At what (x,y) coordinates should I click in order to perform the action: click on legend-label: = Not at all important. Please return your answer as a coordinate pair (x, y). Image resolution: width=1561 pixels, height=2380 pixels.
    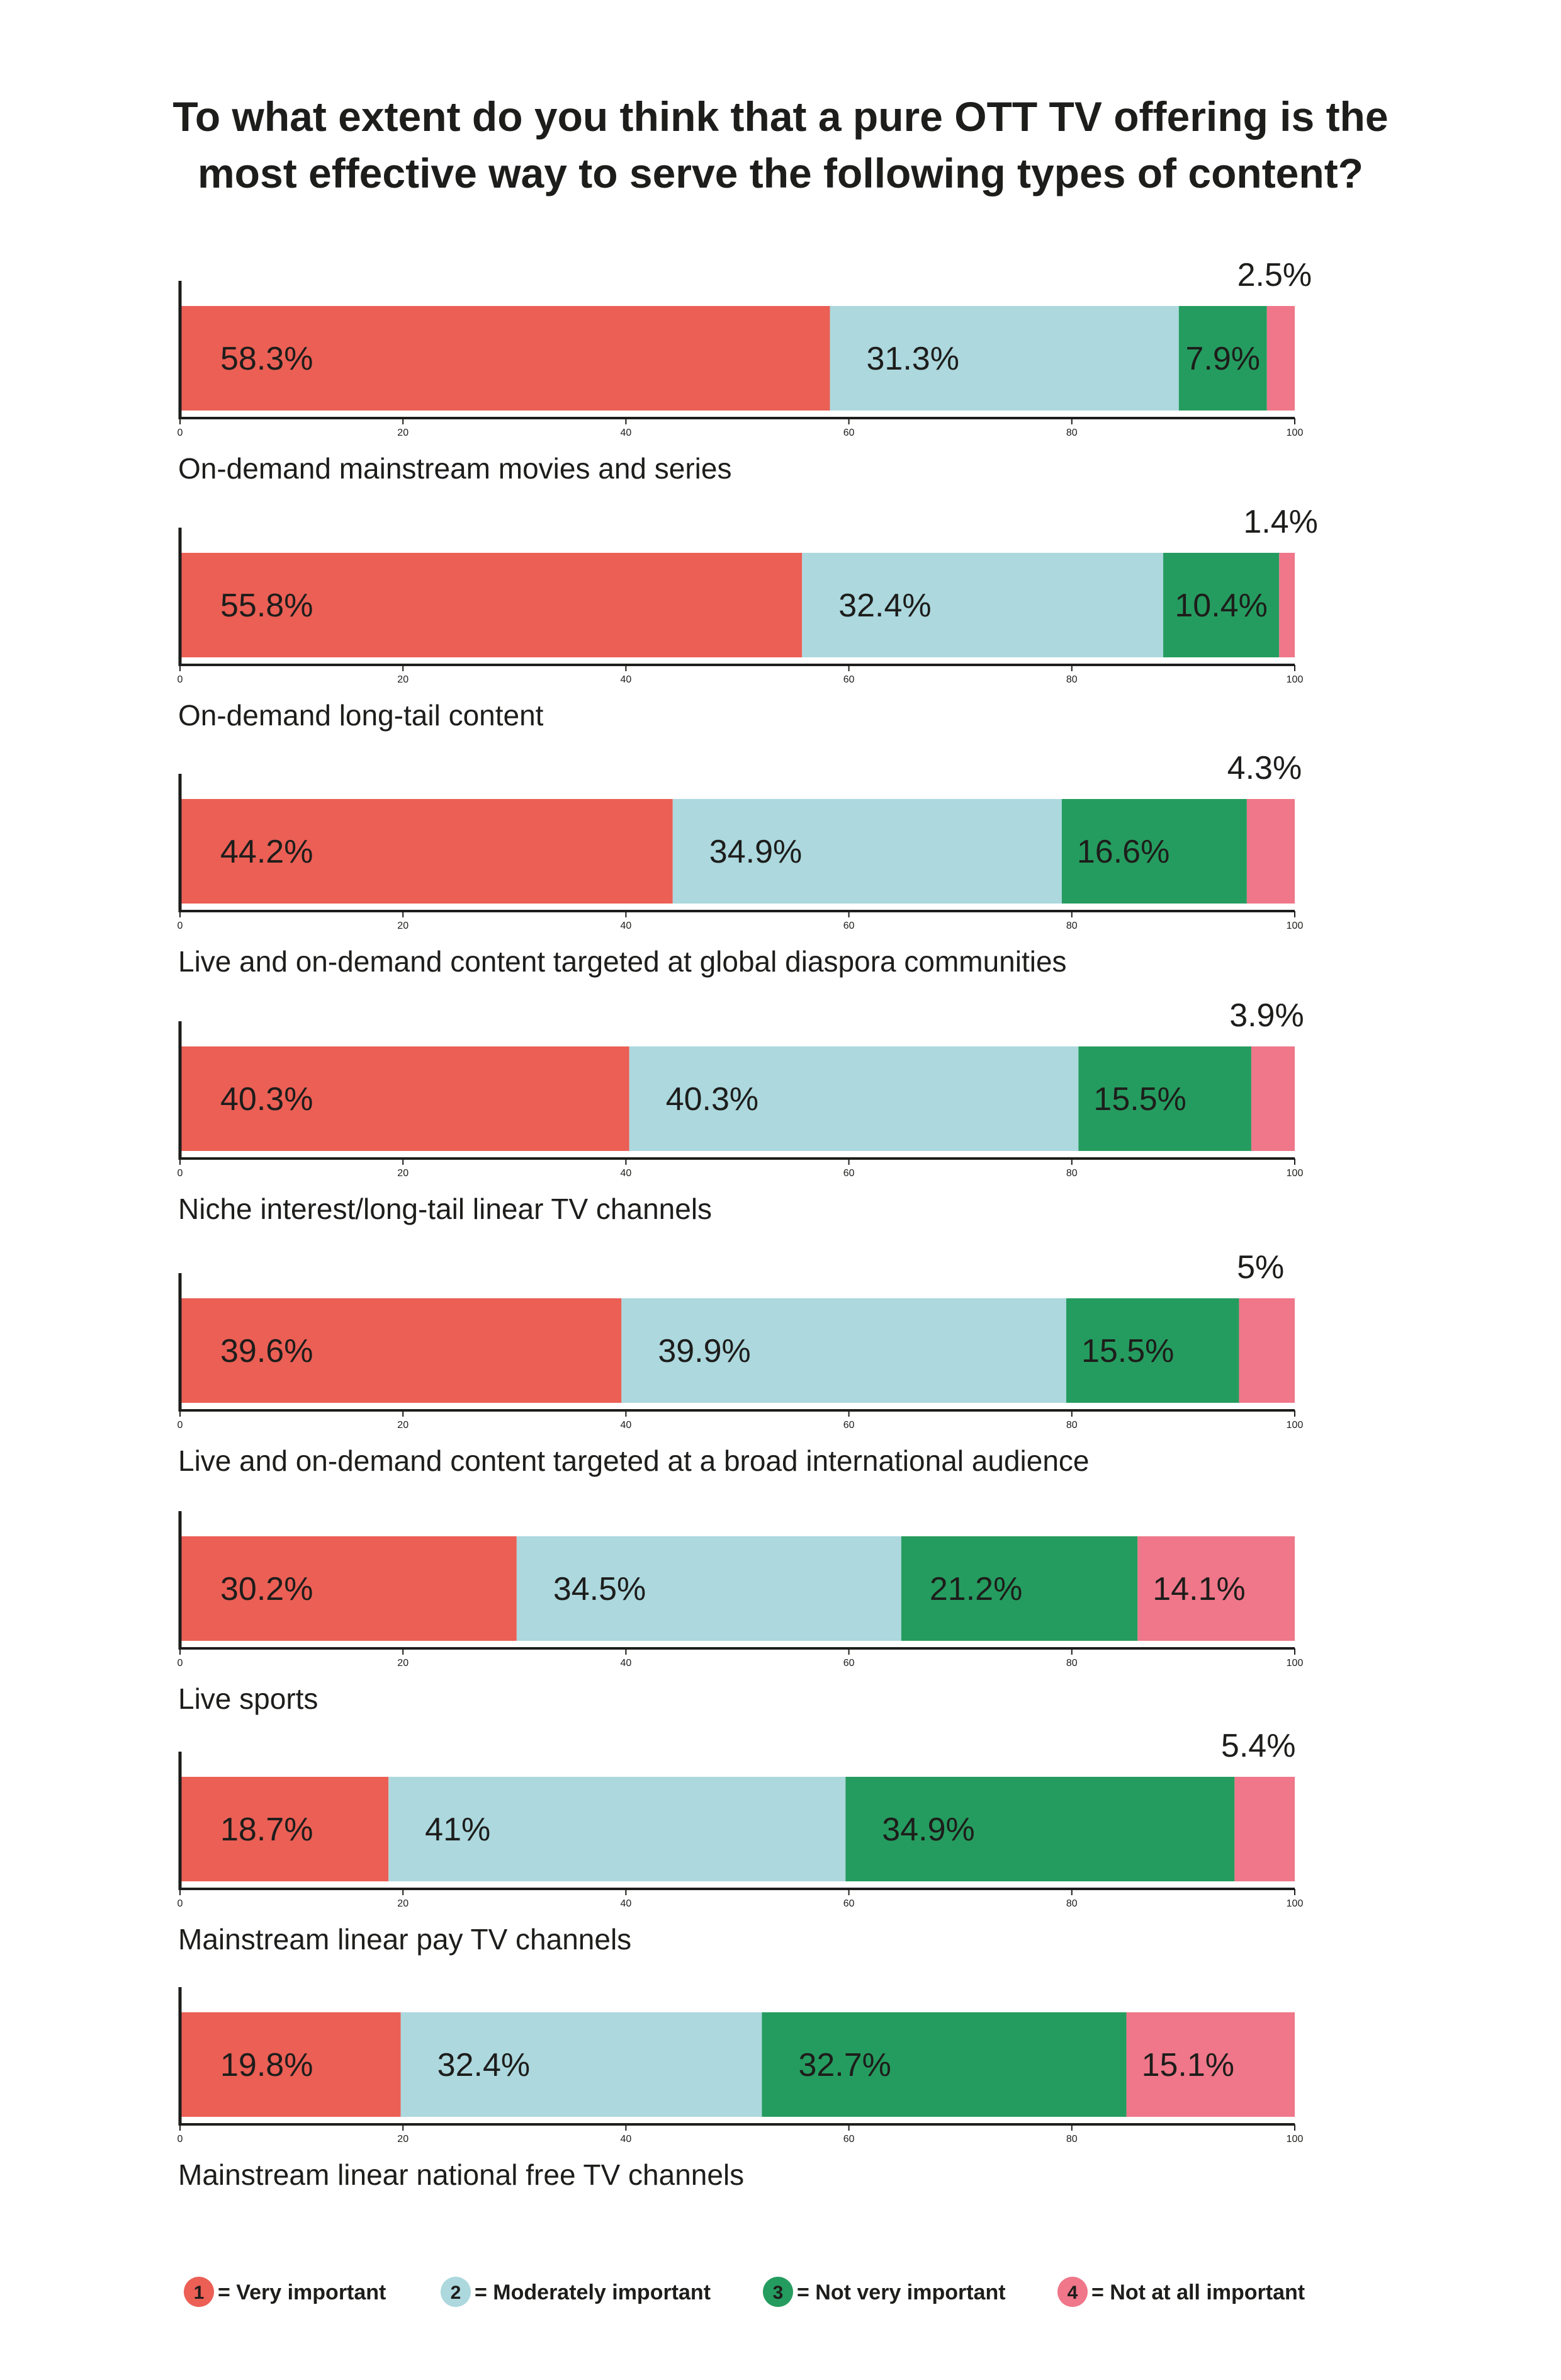
    Looking at the image, I should click on (1198, 2292).